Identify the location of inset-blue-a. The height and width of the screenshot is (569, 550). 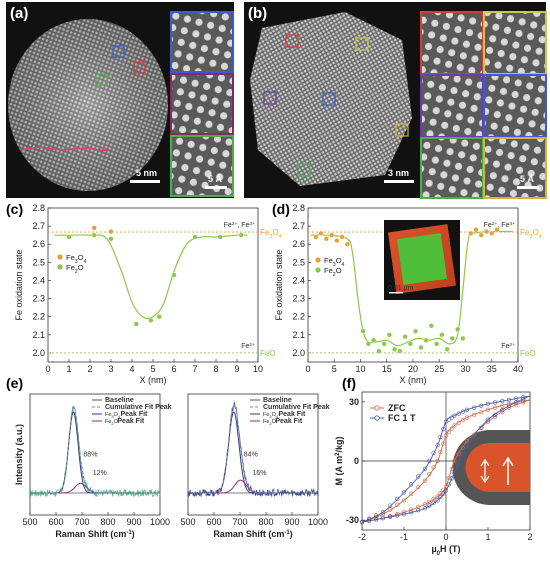
(202, 42).